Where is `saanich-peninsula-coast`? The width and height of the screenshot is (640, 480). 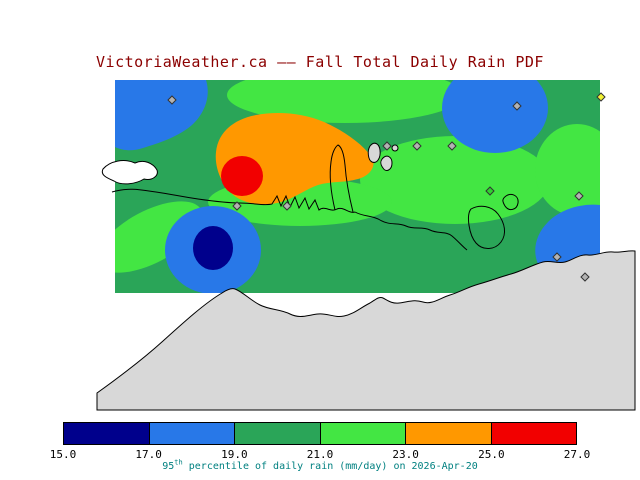 saanich-peninsula-coast is located at coordinates (341, 178).